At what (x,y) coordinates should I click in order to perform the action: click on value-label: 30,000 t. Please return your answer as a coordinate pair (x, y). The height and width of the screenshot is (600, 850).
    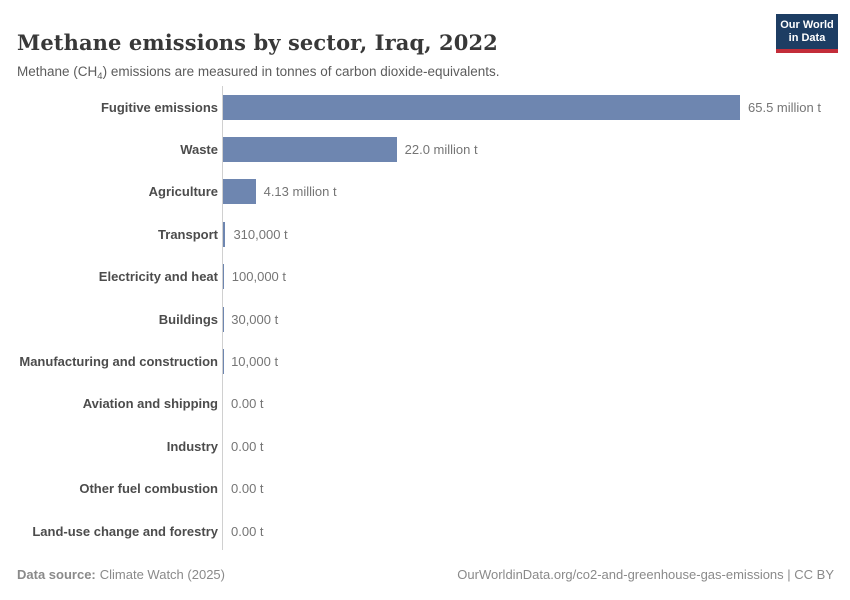
    Looking at the image, I should click on (255, 319).